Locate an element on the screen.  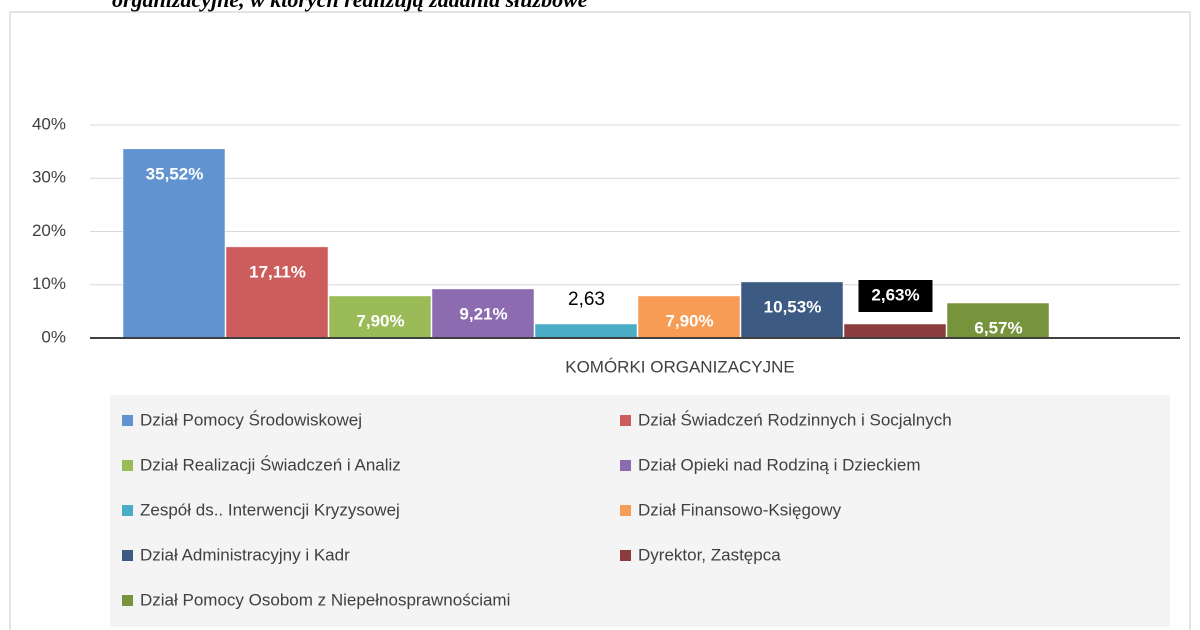
data-label: 2,63% is located at coordinates (895, 294).